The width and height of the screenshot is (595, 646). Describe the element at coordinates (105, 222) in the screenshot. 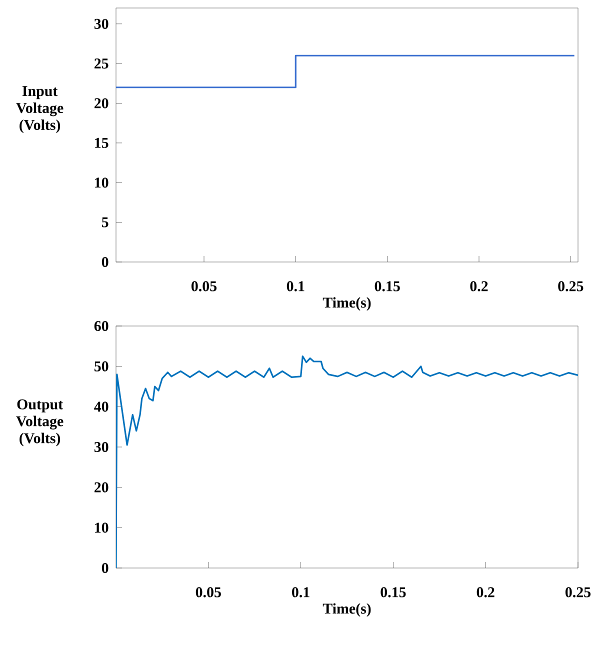

I see `y-tick-label: 5` at that location.